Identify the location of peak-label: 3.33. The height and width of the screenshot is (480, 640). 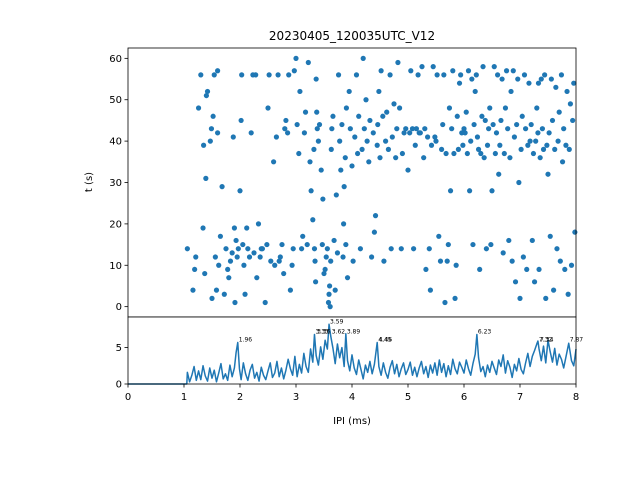
(322, 331).